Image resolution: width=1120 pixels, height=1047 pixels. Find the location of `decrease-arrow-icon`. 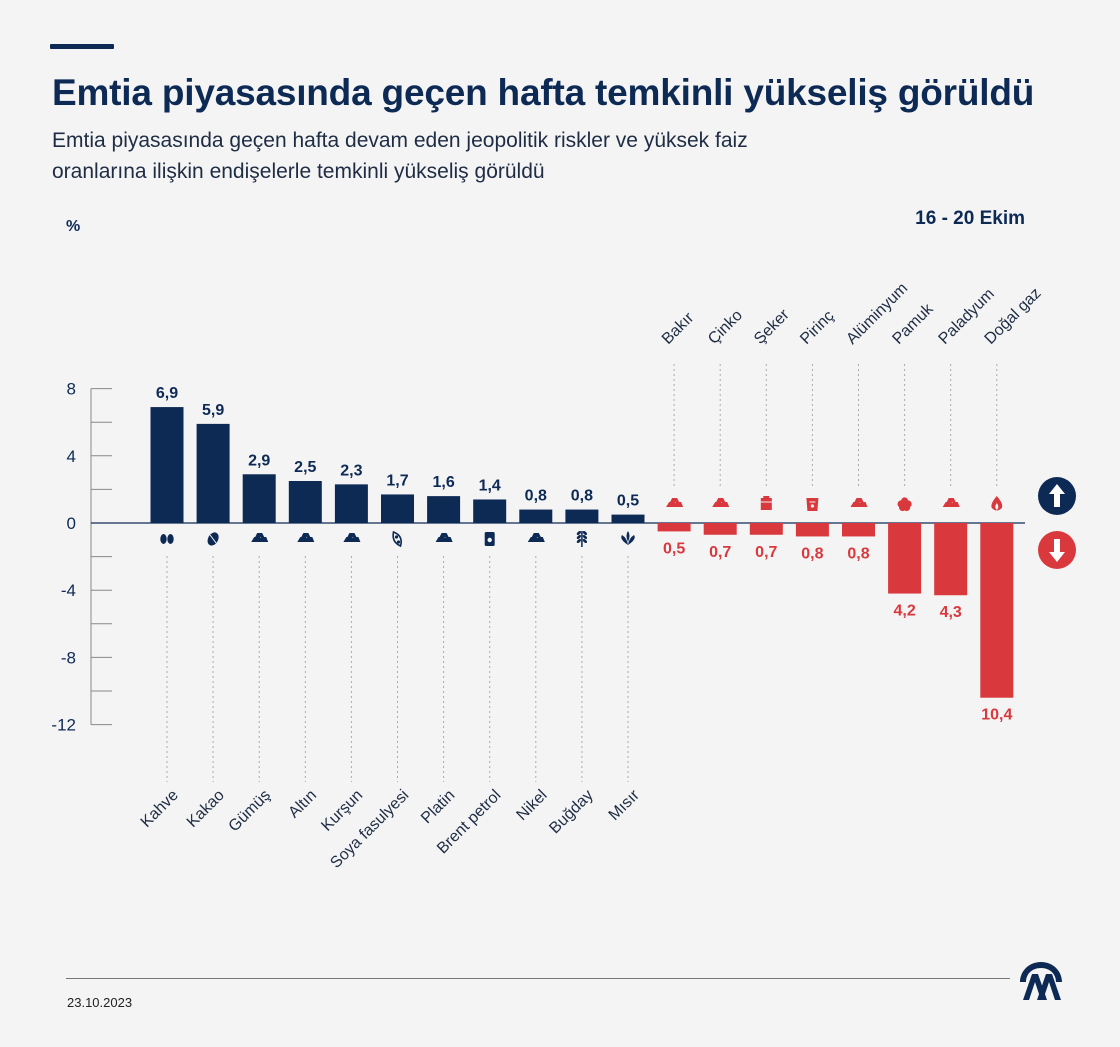

decrease-arrow-icon is located at coordinates (1057, 550).